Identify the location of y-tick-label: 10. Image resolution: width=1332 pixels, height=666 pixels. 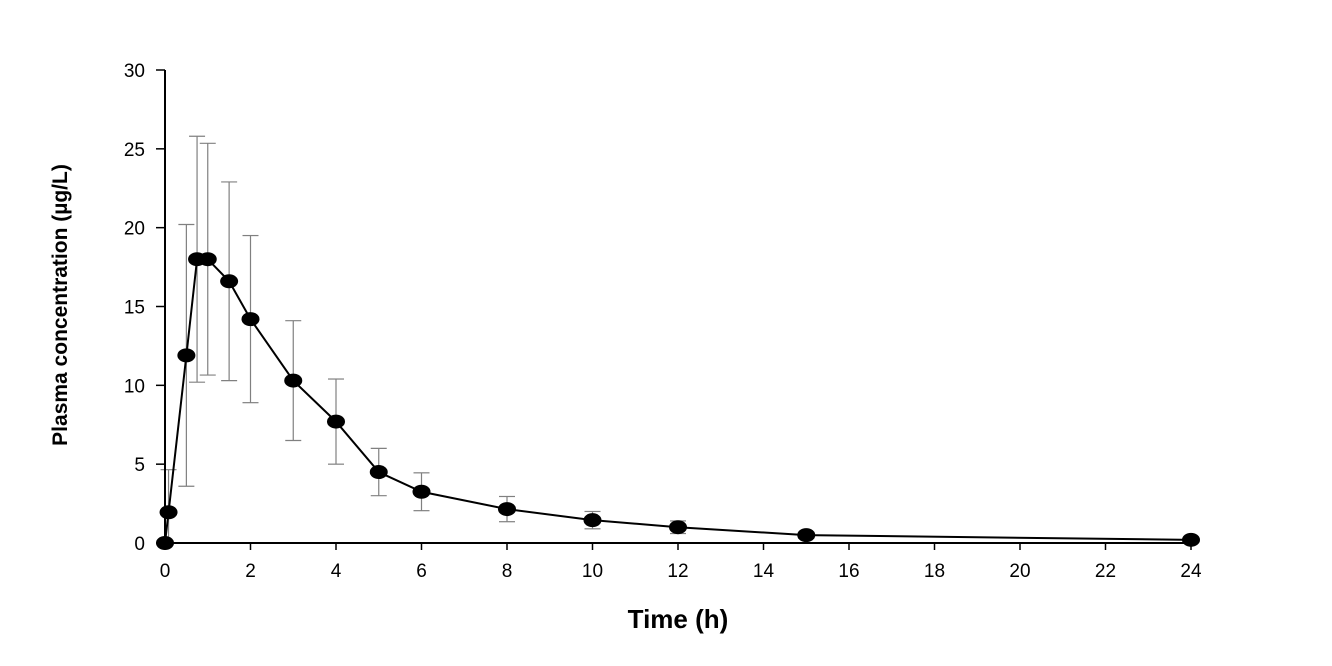
(134, 386).